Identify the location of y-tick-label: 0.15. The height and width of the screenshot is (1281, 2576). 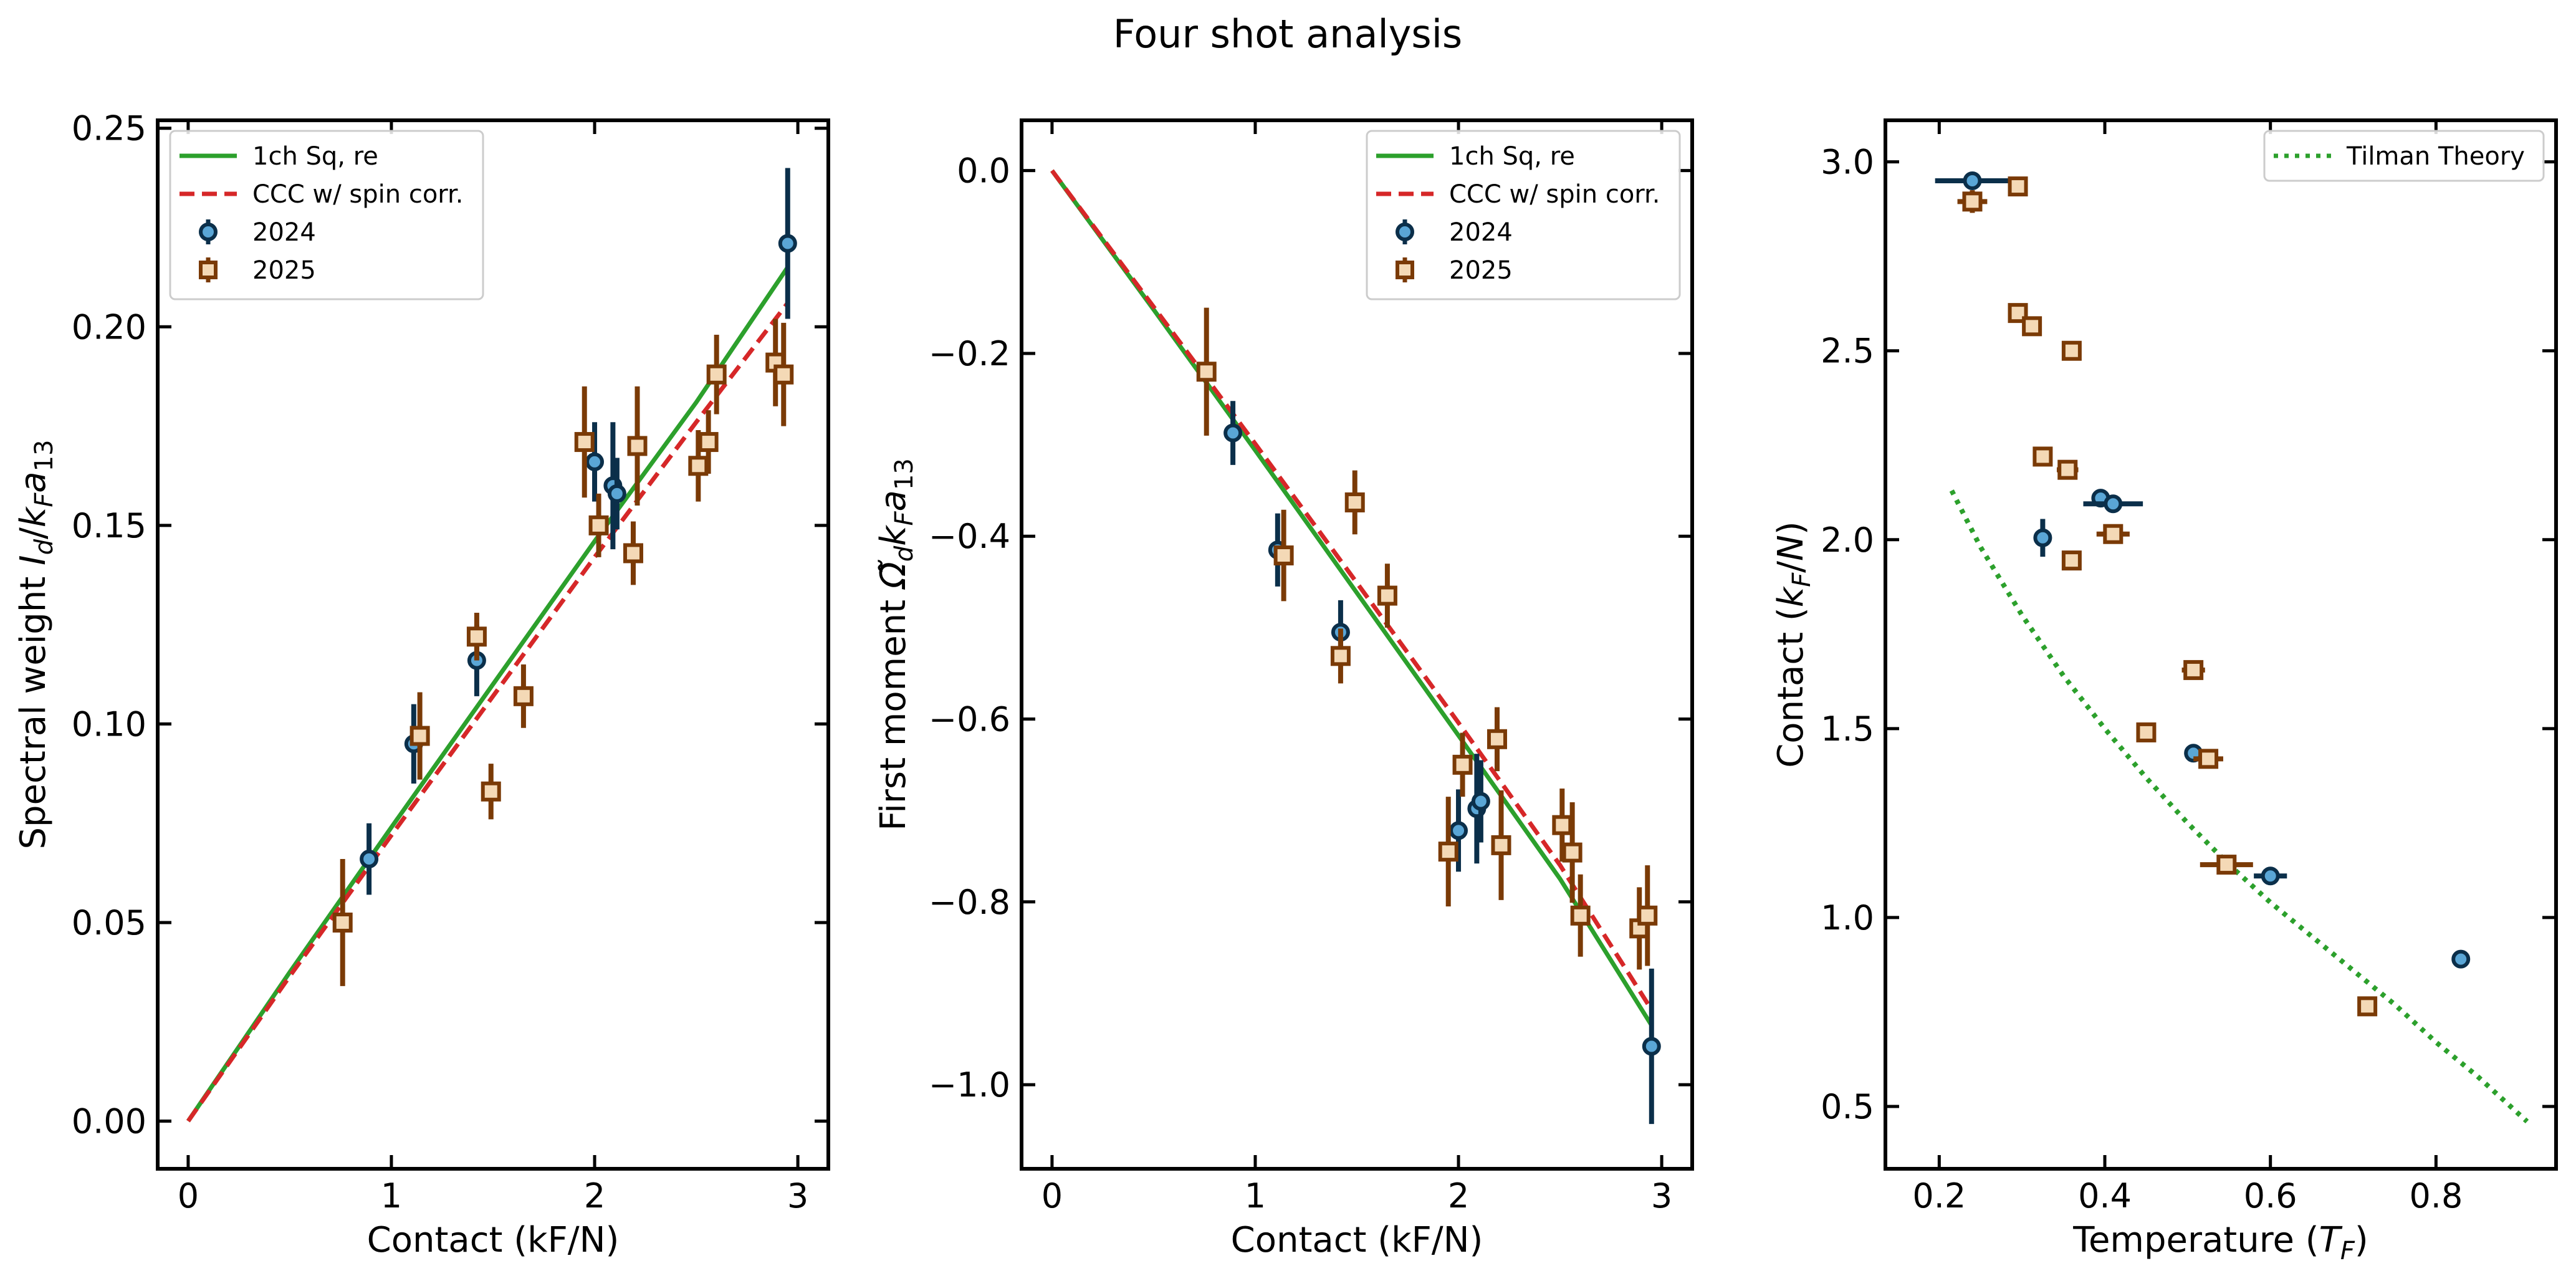
(109, 525).